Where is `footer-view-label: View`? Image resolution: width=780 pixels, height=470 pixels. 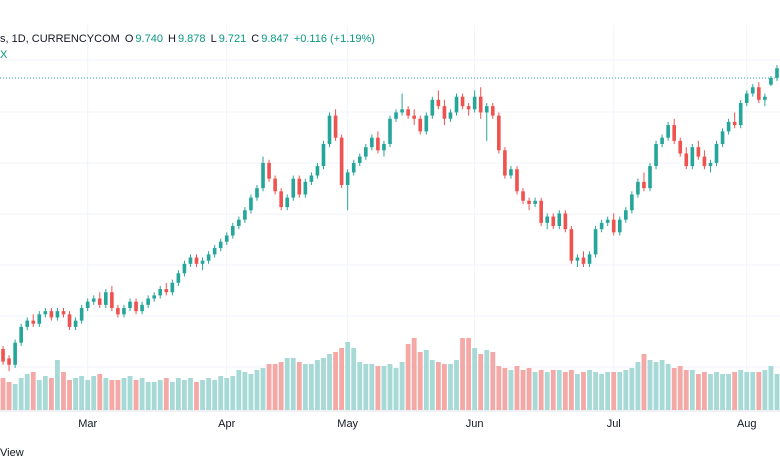 footer-view-label: View is located at coordinates (12, 453).